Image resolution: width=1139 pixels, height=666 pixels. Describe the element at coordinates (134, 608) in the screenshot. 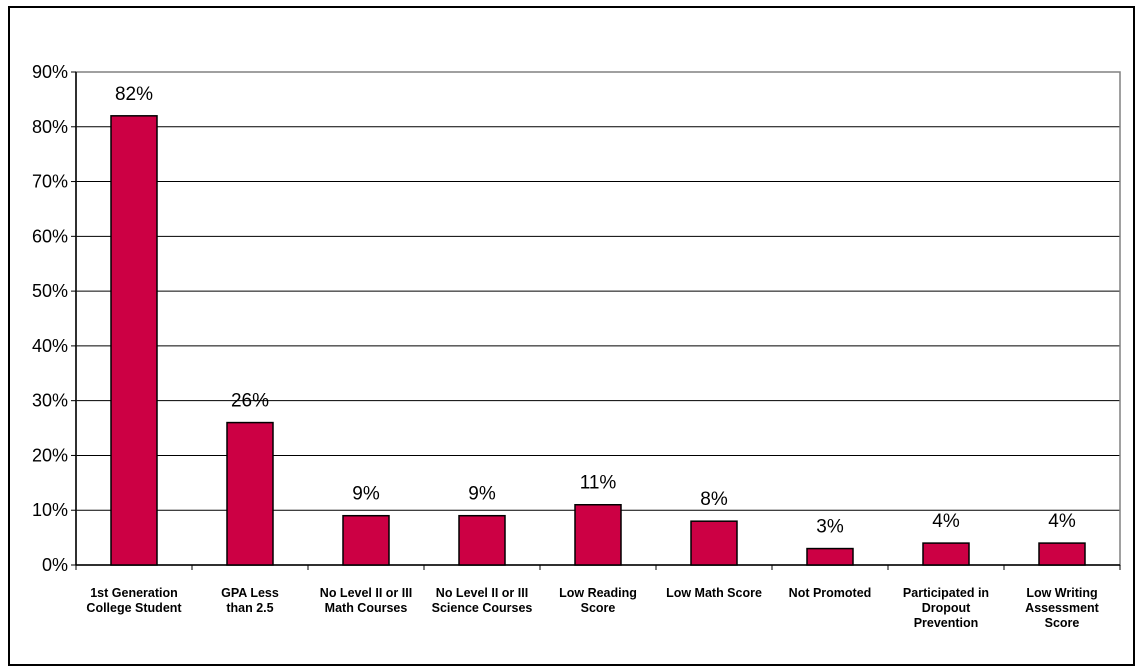

I see `x-tick-label: College Student` at that location.